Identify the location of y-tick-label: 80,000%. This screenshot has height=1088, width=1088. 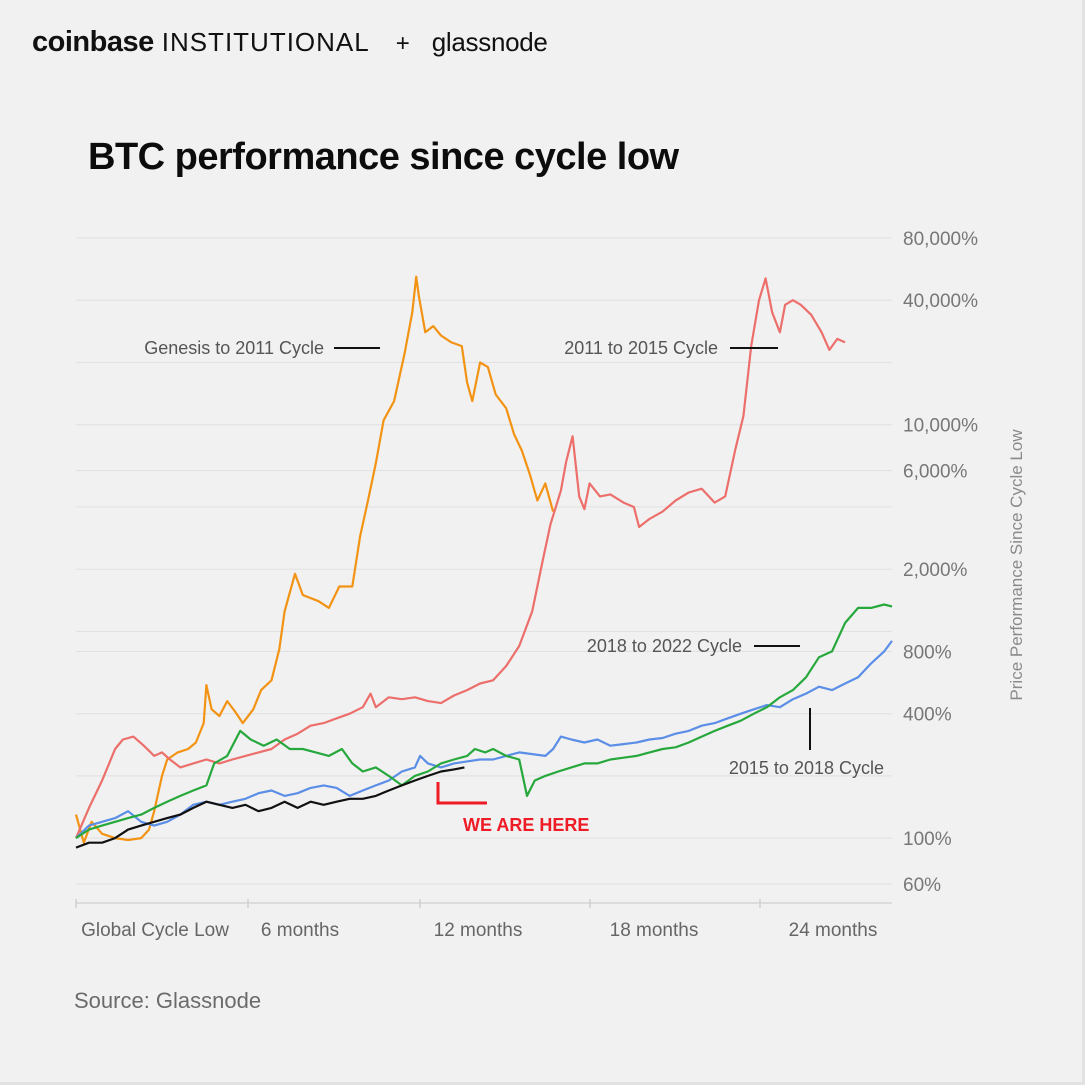
(940, 239).